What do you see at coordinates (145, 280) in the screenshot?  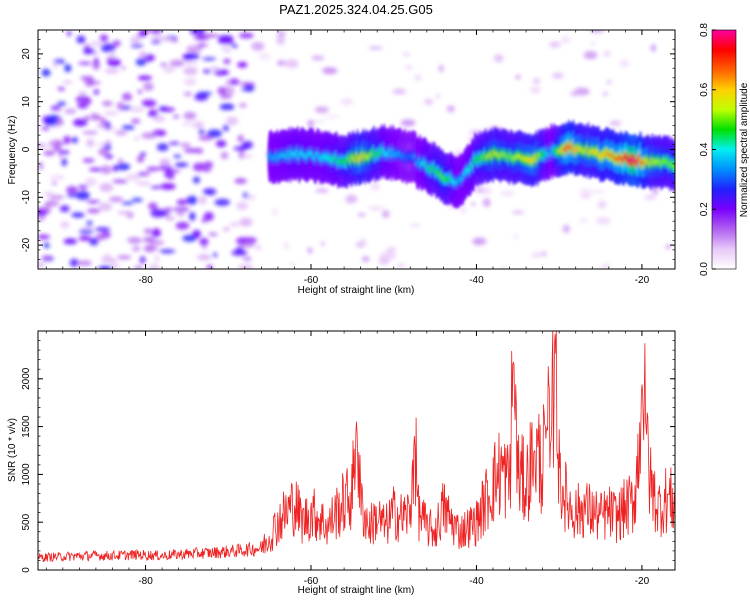 I see `x-tick-label: -80` at bounding box center [145, 280].